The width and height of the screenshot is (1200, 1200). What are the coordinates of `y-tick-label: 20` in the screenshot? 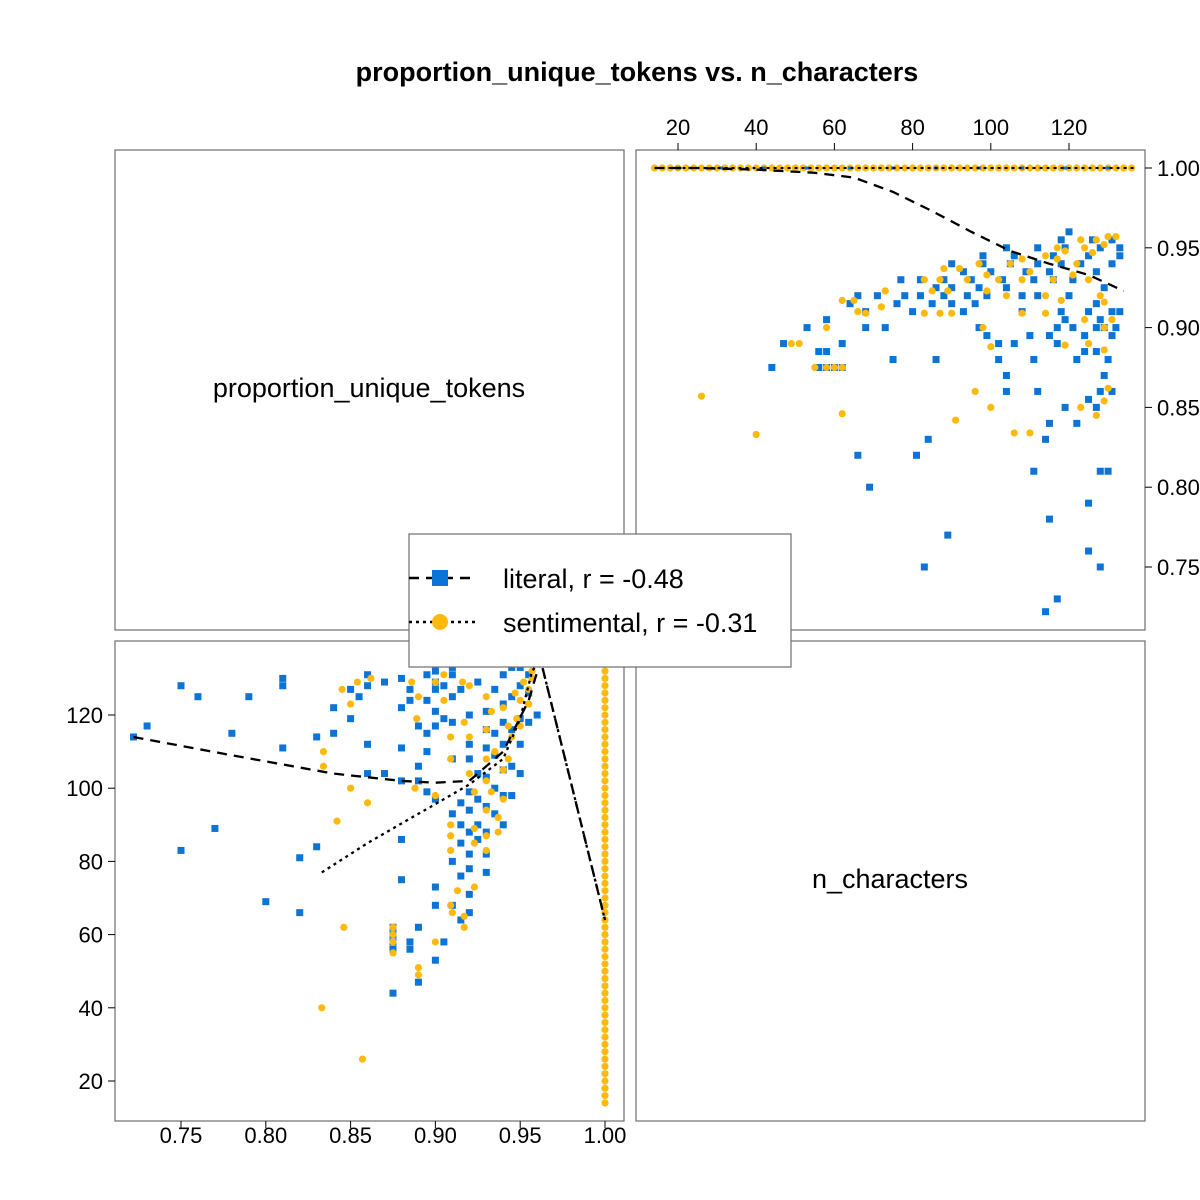 It's located at (91, 1081).